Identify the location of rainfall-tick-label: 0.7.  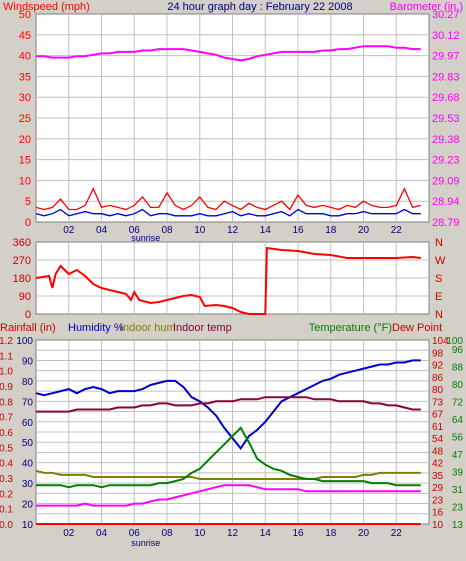
(6, 418).